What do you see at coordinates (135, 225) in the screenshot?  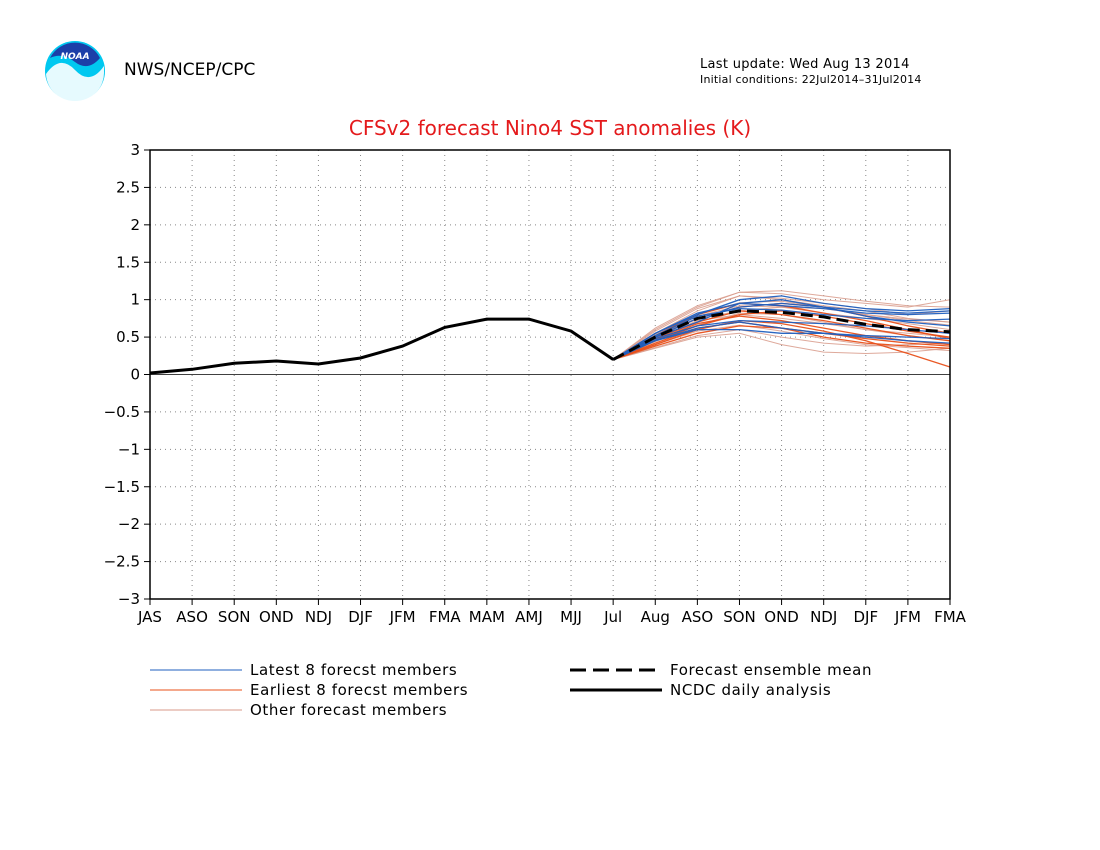 I see `y-tick-label: 2` at bounding box center [135, 225].